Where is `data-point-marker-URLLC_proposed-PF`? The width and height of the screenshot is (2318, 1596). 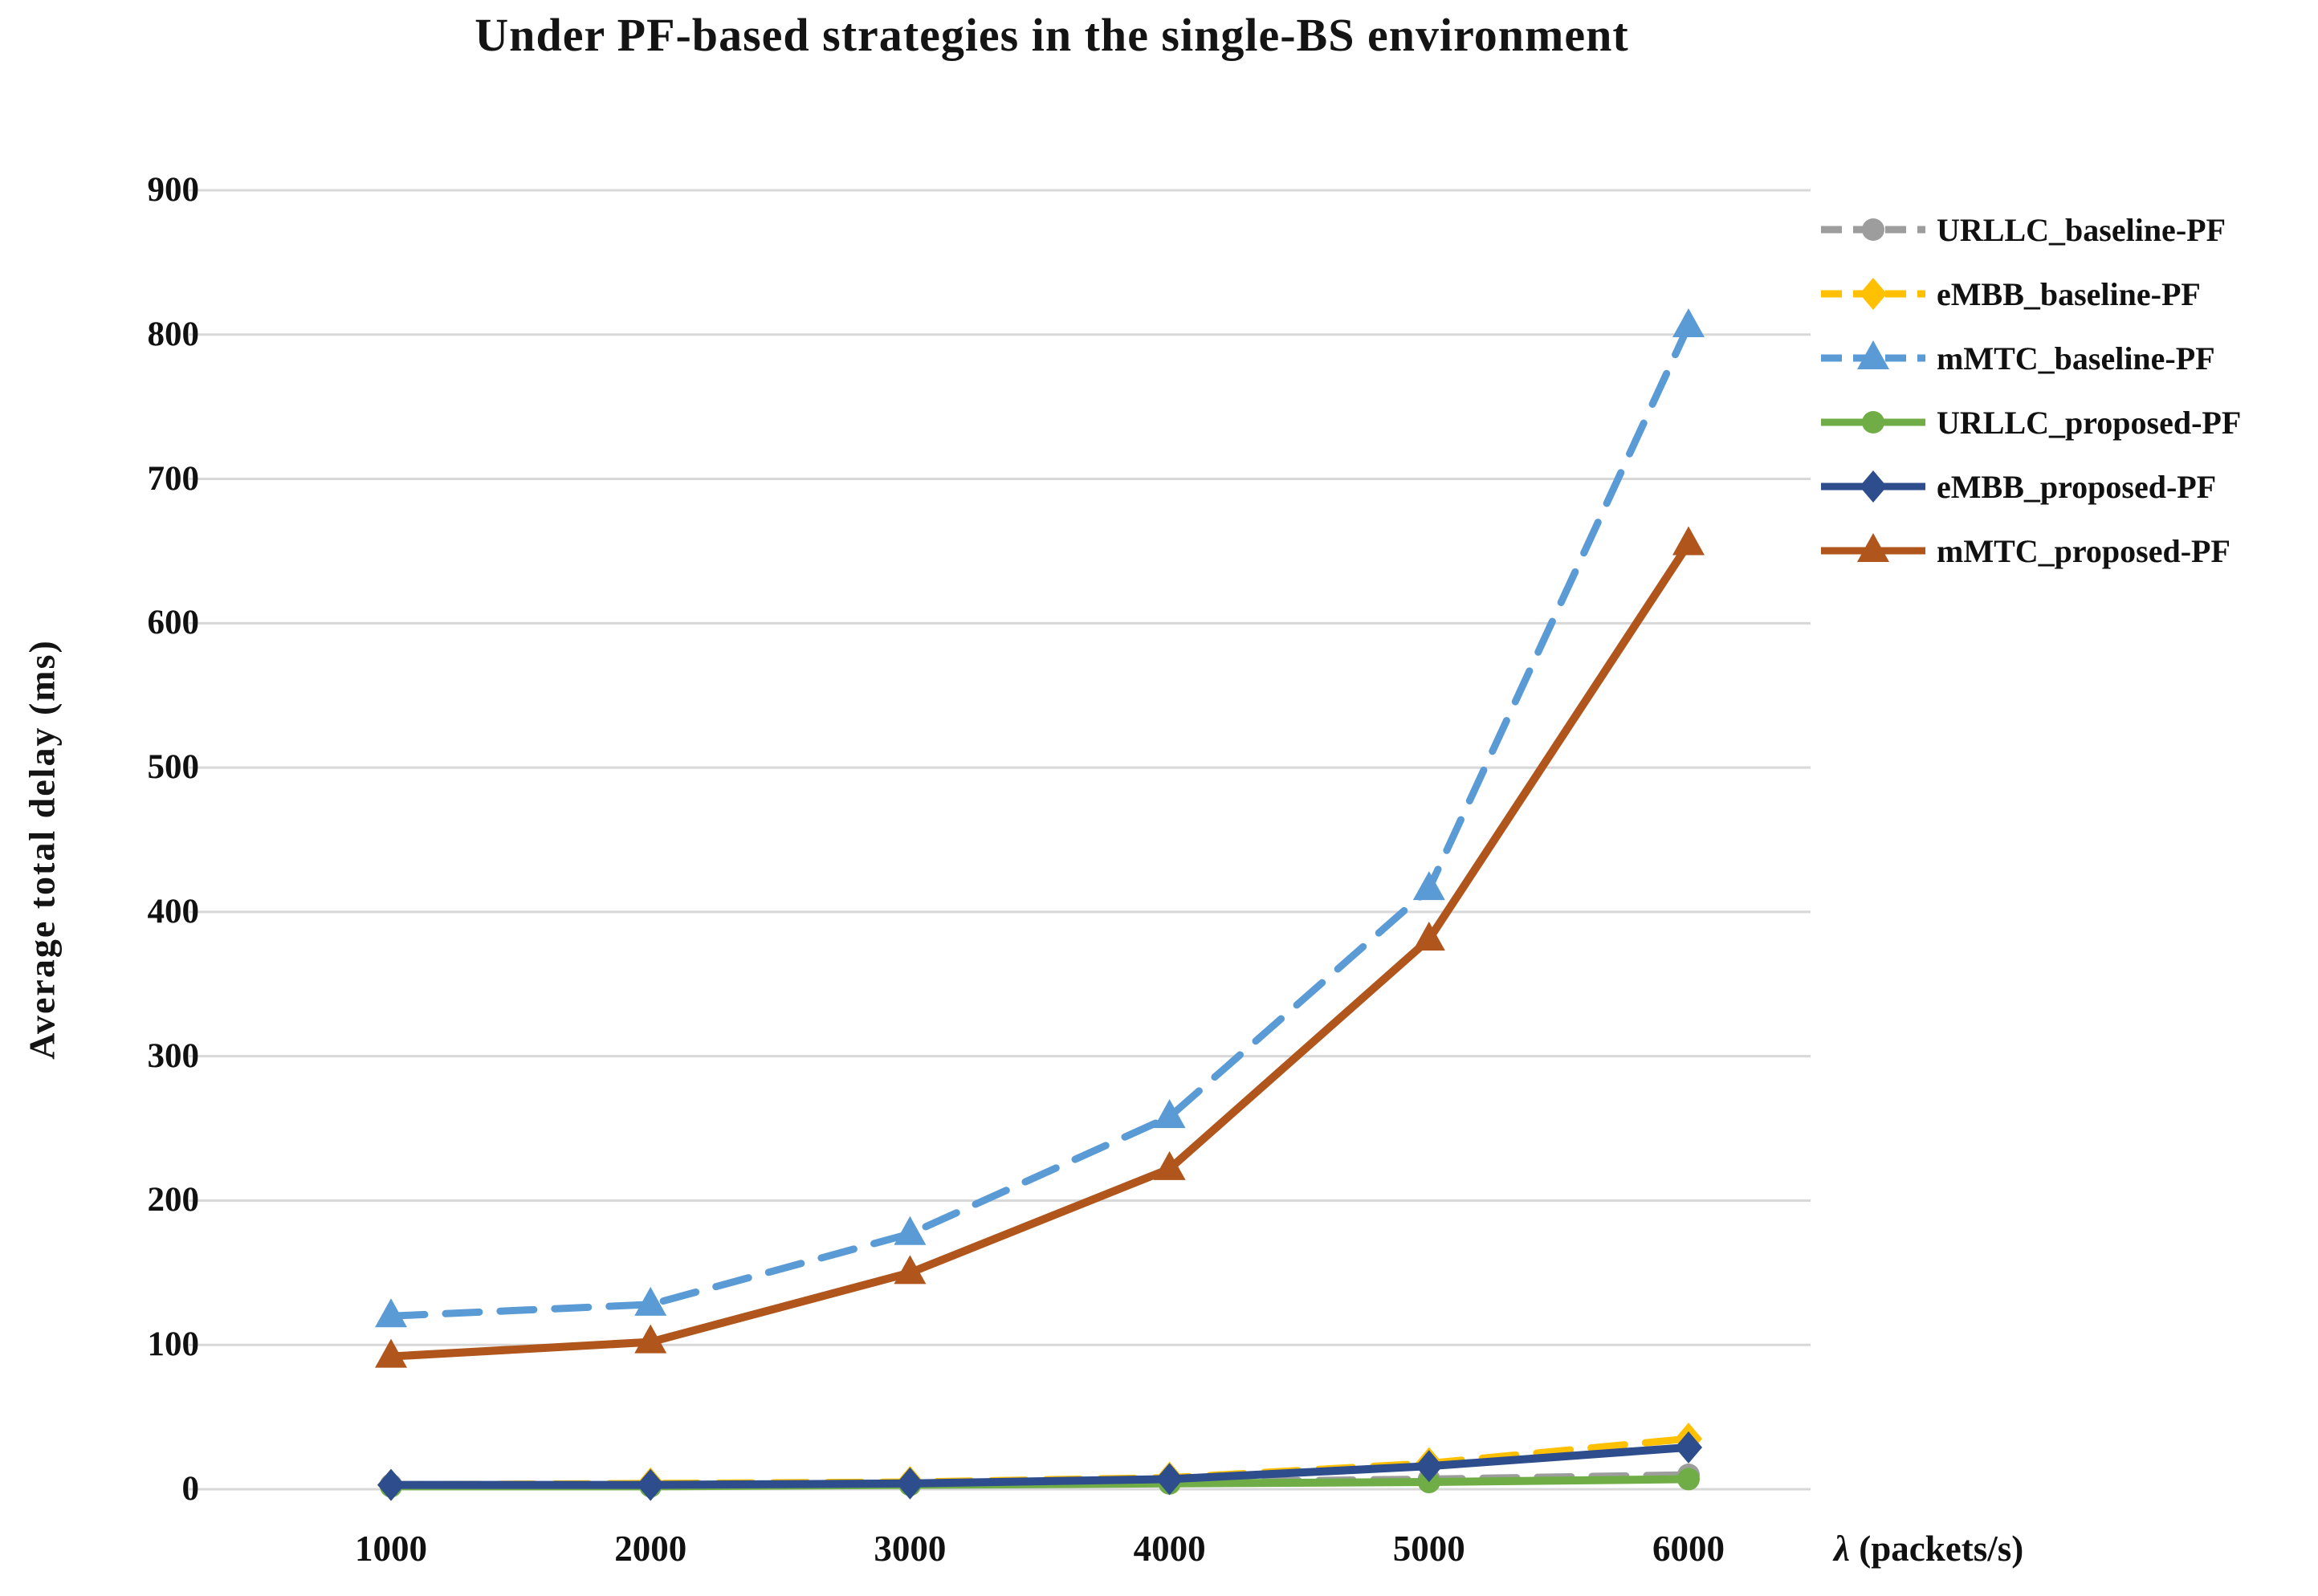
data-point-marker-URLLC_proposed-PF is located at coordinates (1688, 1480).